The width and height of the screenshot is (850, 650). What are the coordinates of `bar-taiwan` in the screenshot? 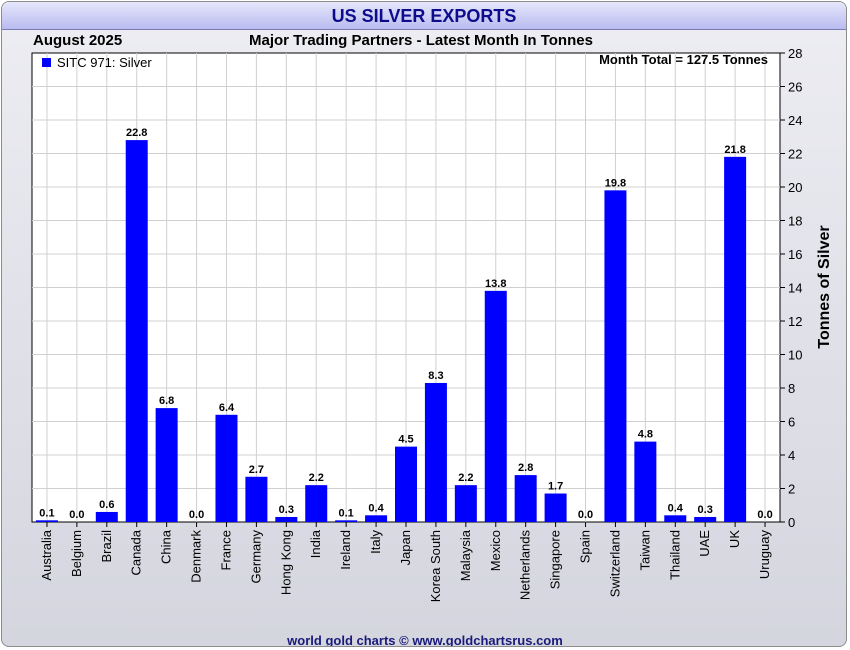 It's located at (645, 481).